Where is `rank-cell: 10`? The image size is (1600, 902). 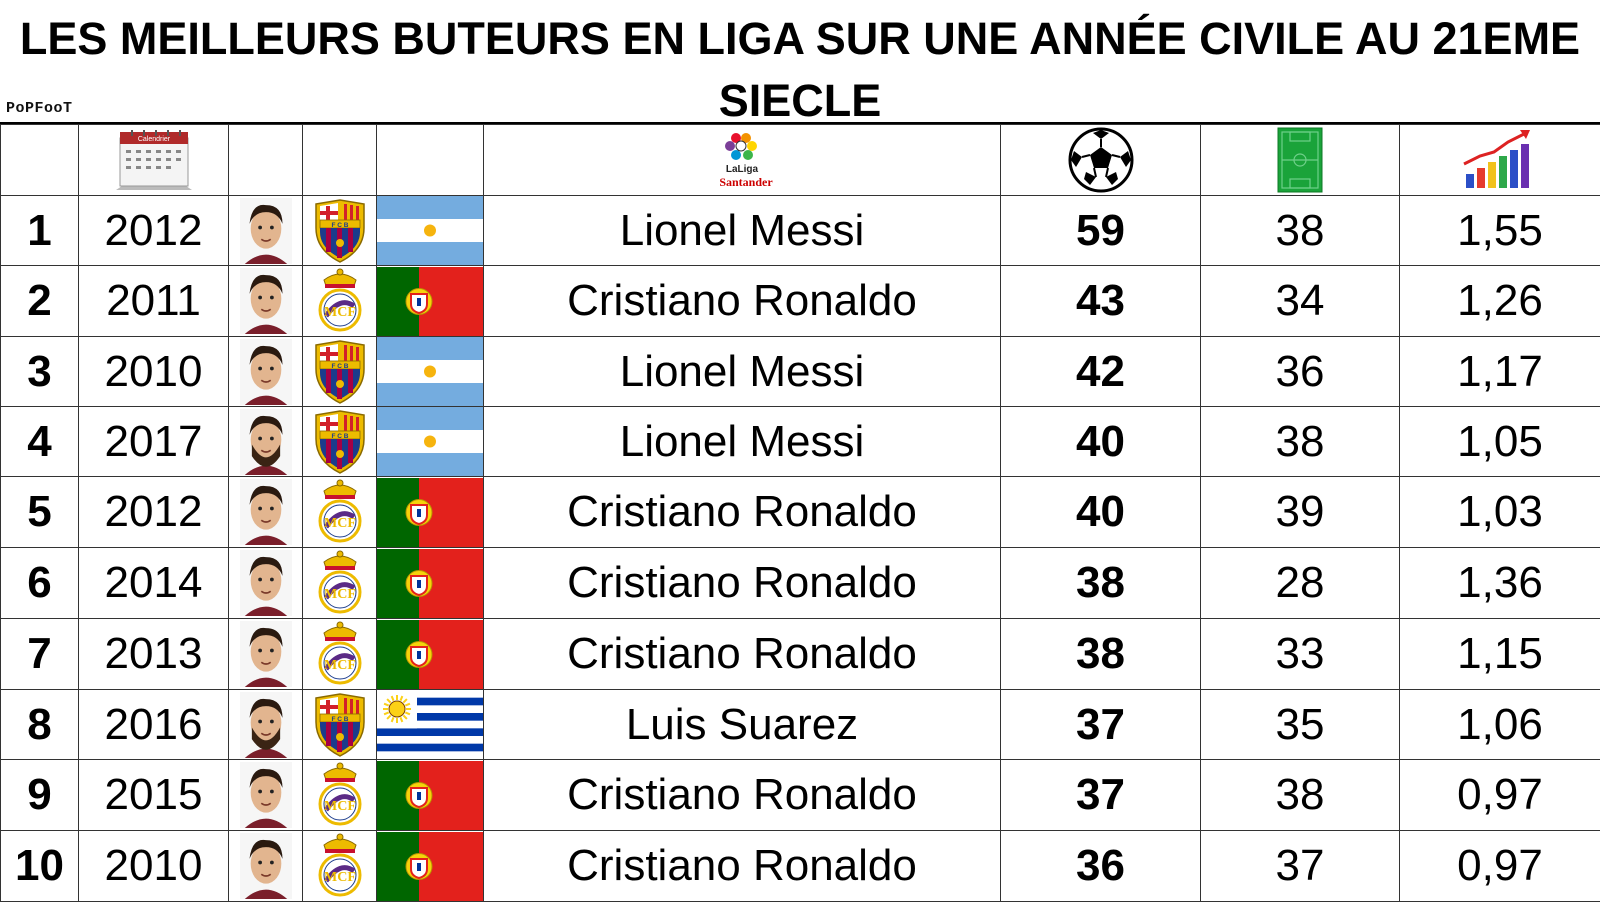
rank-cell: 10 is located at coordinates (40, 866).